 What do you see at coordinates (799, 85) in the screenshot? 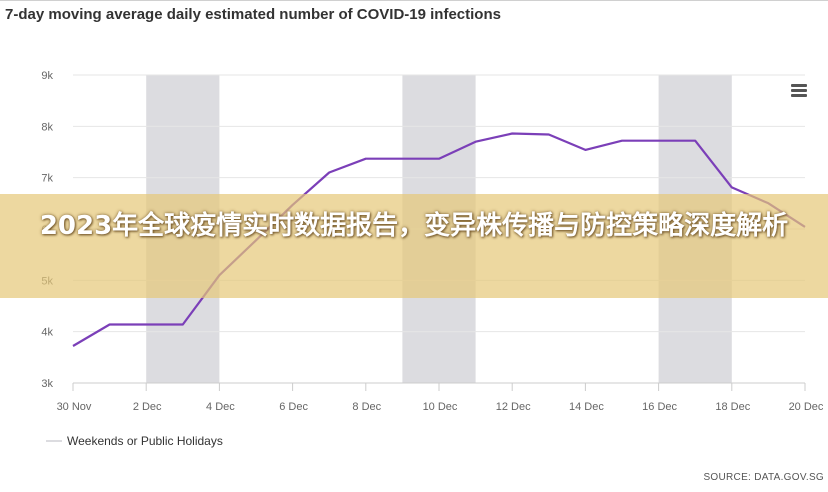
I see `hamburger-icon` at bounding box center [799, 85].